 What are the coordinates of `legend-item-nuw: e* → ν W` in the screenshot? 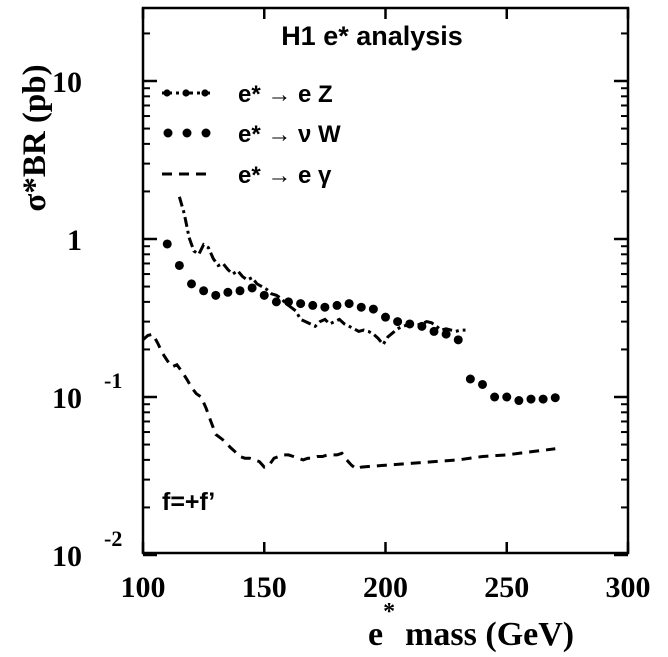 It's located at (252, 134).